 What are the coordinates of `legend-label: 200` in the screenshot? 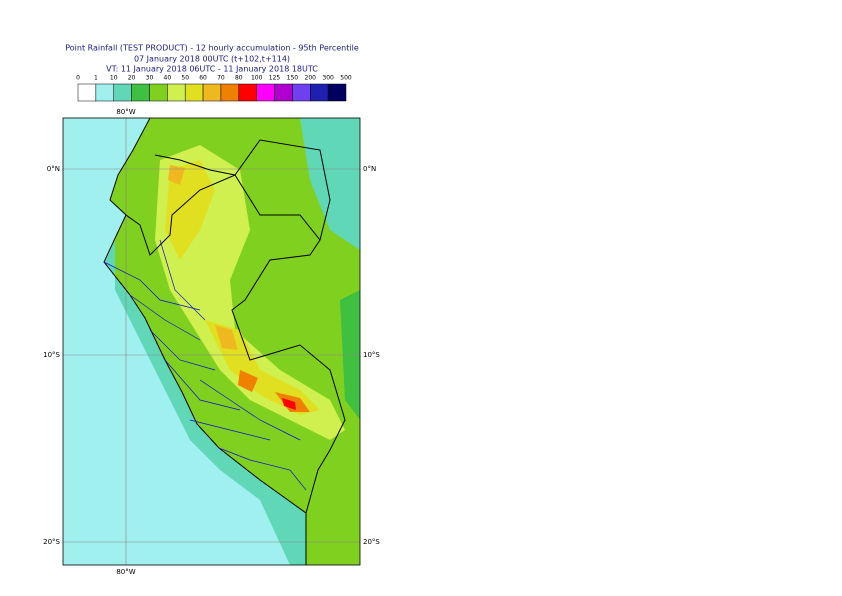 It's located at (311, 78).